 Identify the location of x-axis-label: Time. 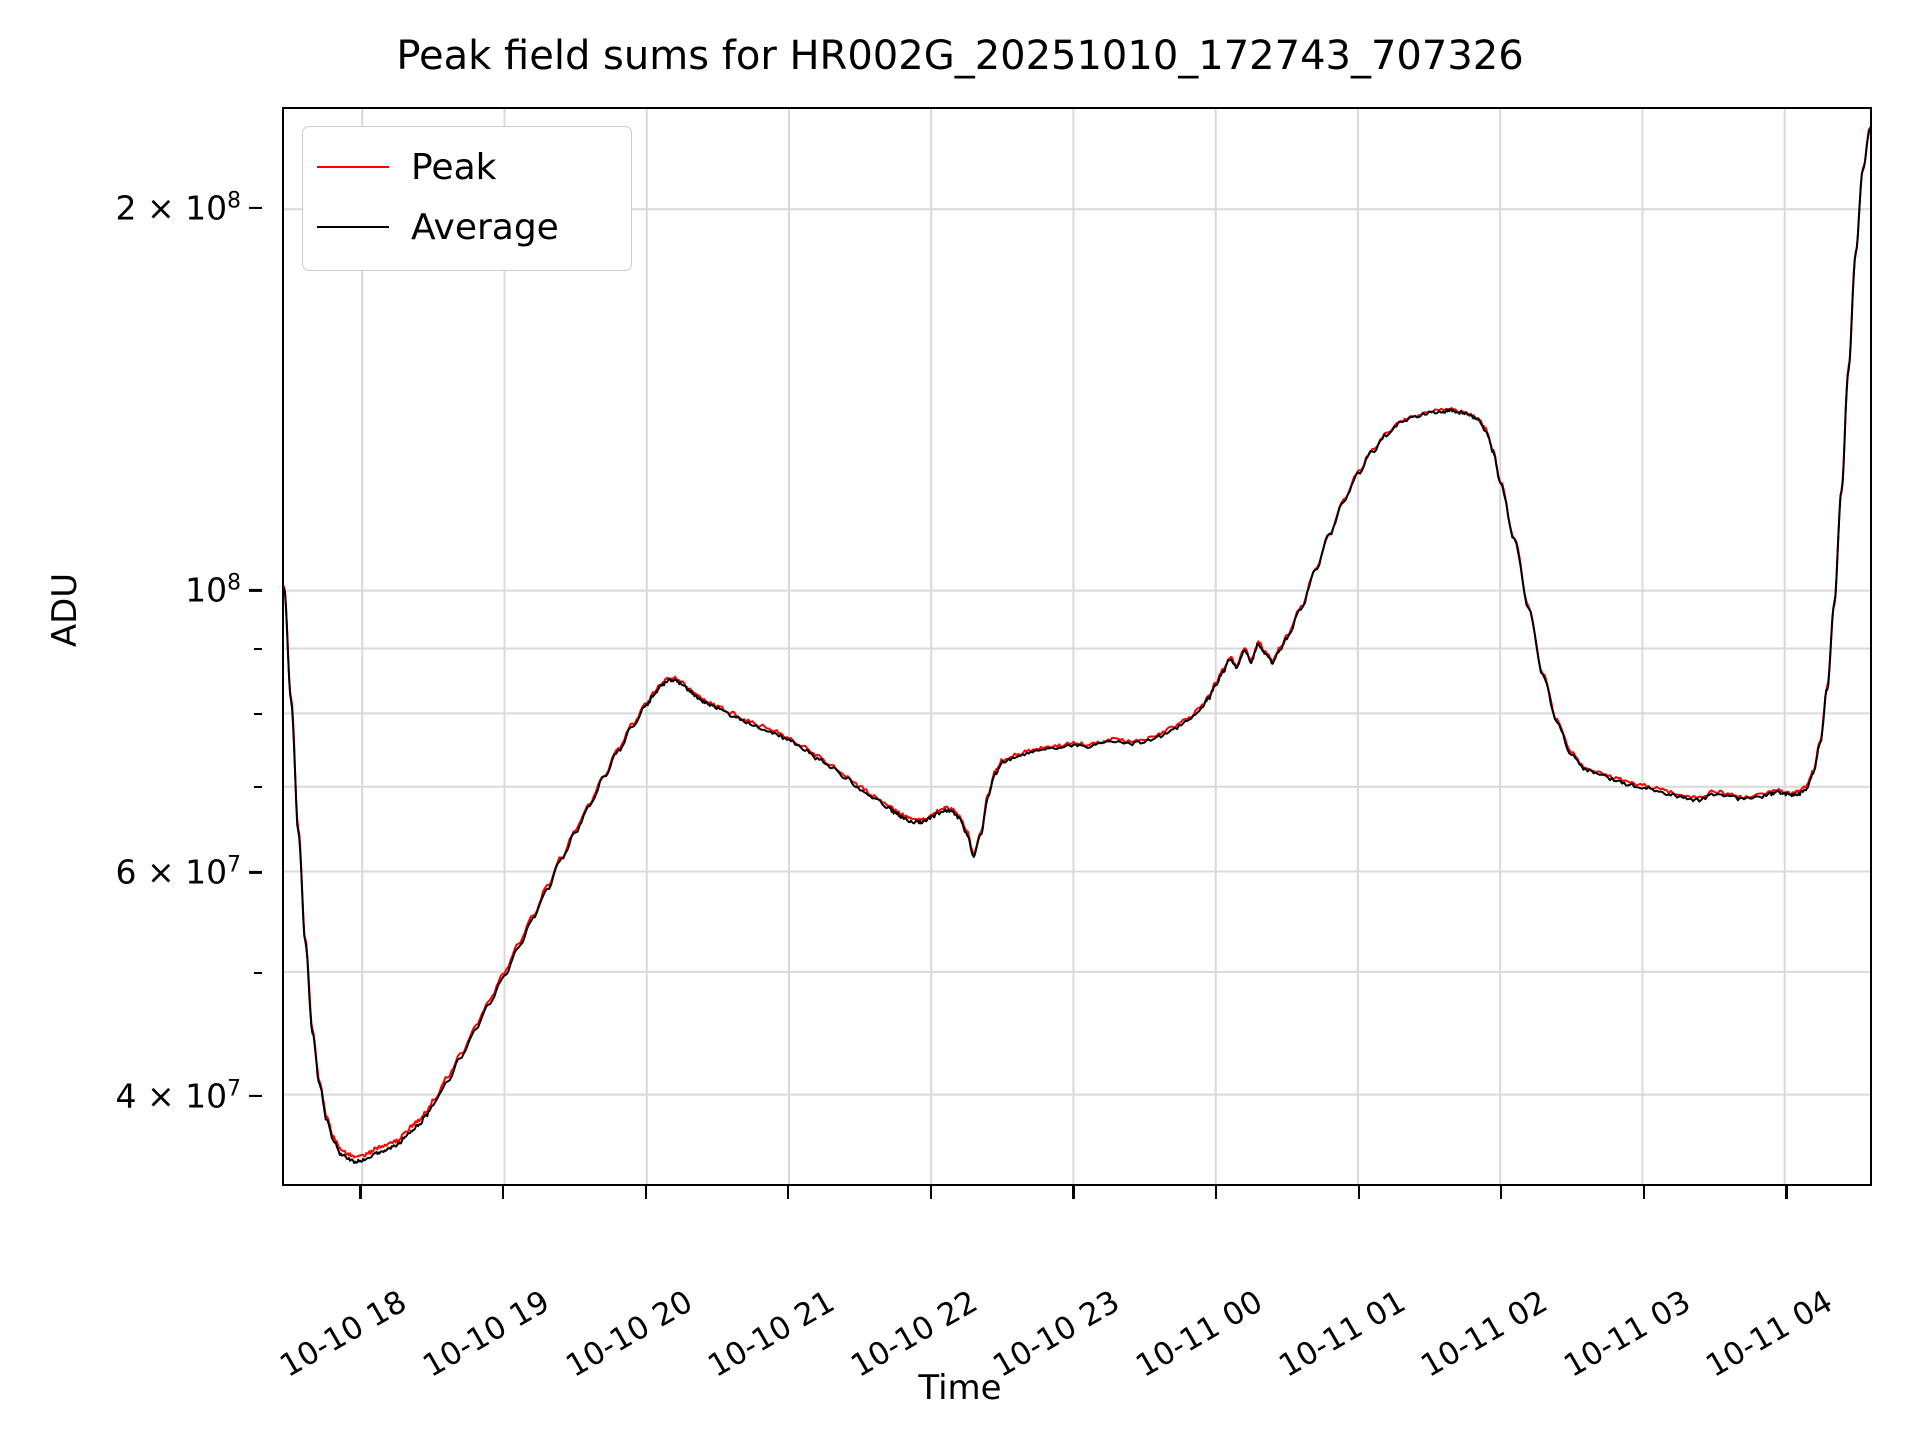
(960, 1388).